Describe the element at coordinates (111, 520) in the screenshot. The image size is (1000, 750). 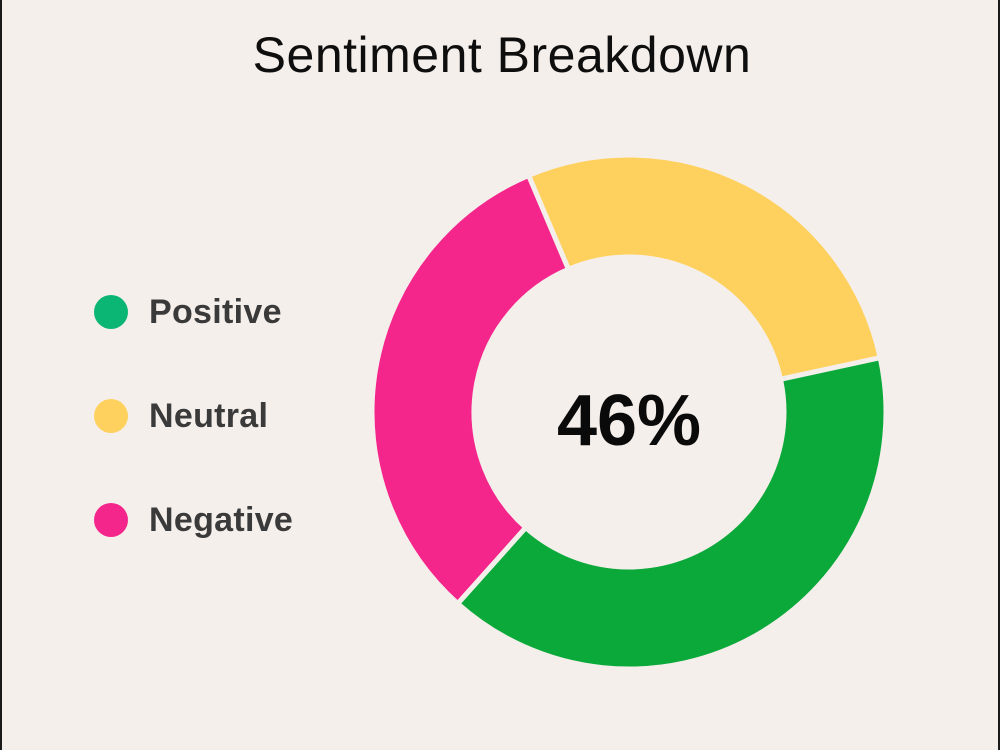
I see `legend-swatch-negative` at that location.